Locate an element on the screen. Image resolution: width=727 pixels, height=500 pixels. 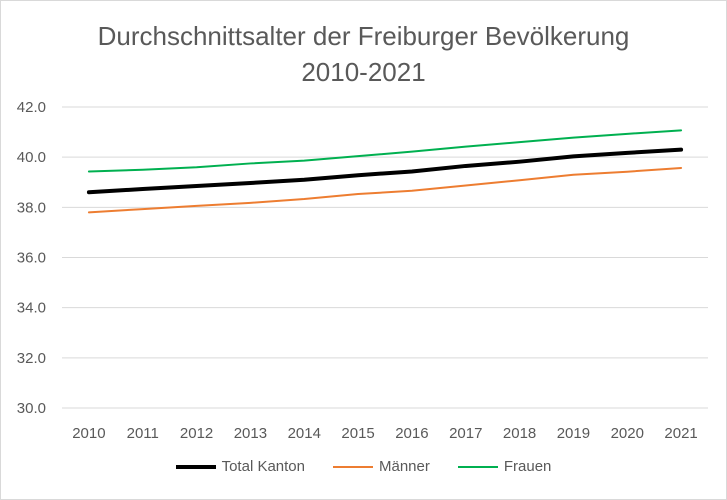
y-tick-label: 34.0 is located at coordinates (31, 308).